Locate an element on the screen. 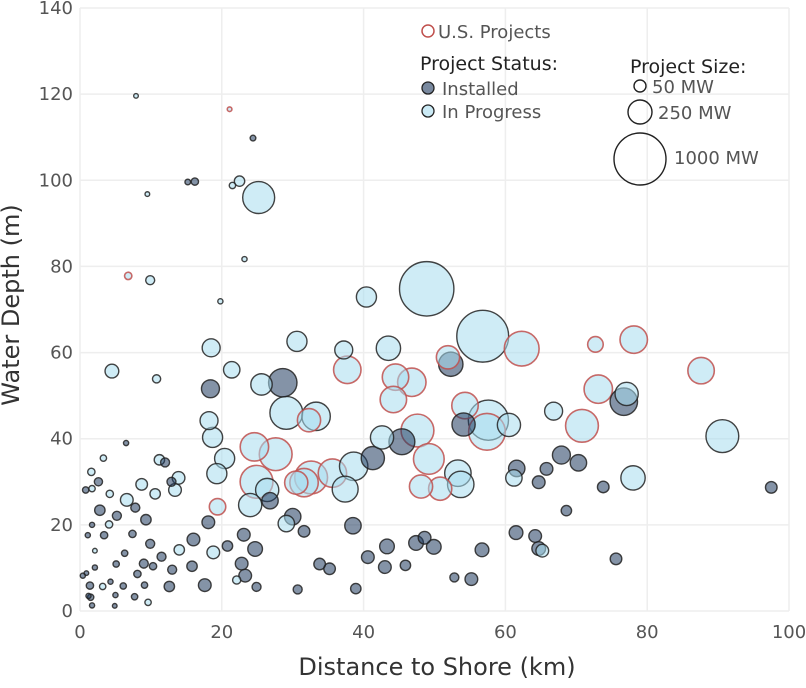 The width and height of the screenshot is (806, 688). x-tick-label: 0 is located at coordinates (79, 632).